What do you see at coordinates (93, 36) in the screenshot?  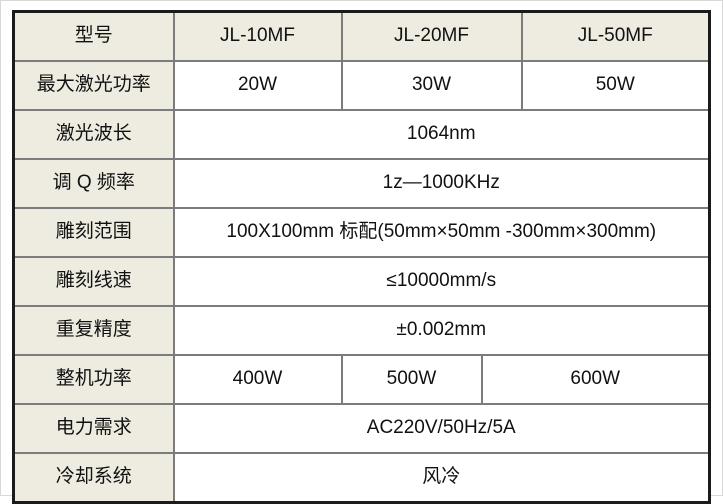 I see `row-label-model: 型号` at bounding box center [93, 36].